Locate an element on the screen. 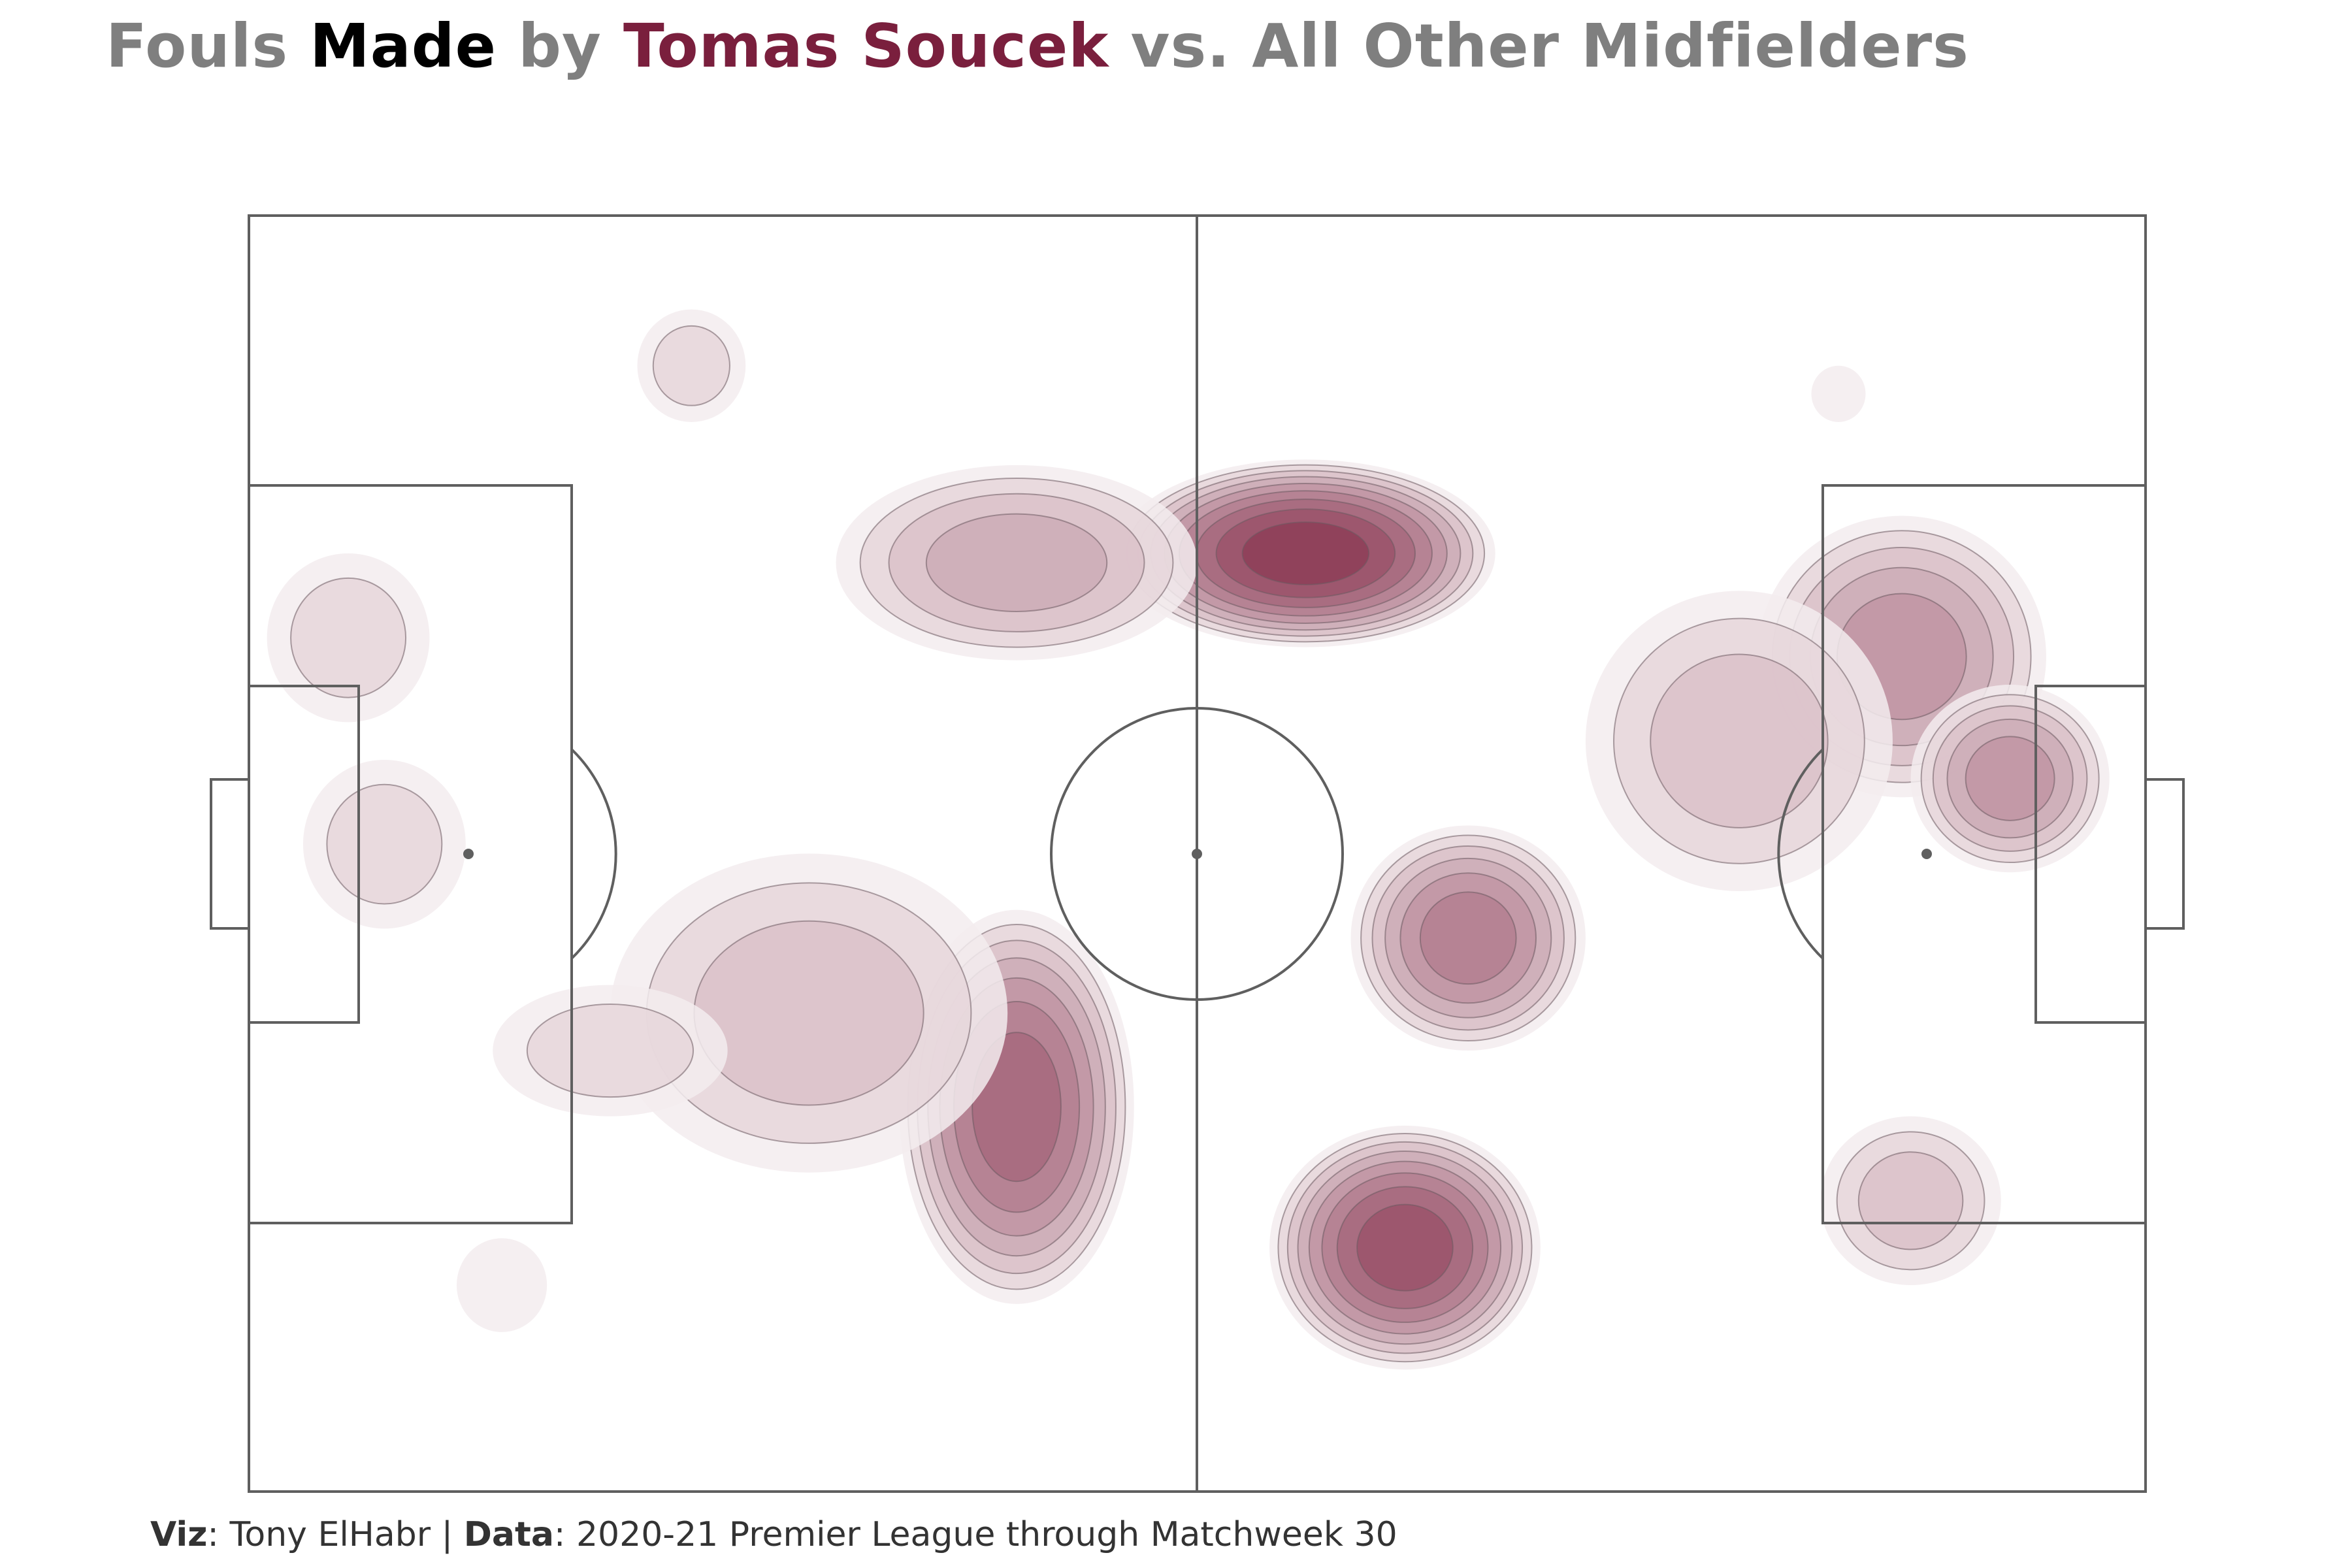  title-part-fouls: Fouls is located at coordinates (208, 46).